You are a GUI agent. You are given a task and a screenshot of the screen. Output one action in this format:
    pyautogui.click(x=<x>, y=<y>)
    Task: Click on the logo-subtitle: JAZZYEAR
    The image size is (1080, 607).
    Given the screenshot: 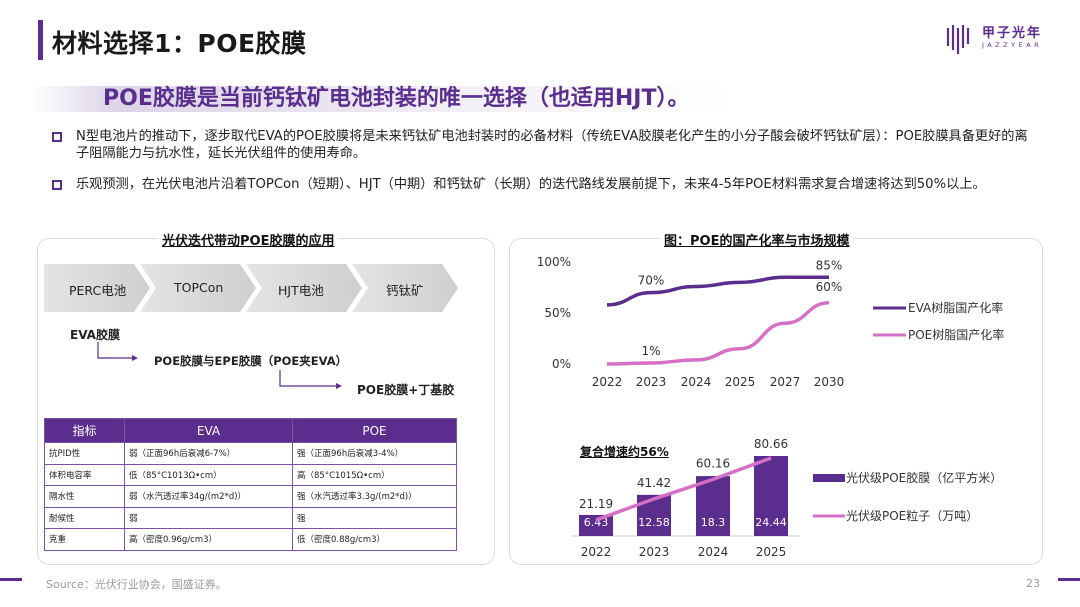 What is the action you would take?
    pyautogui.click(x=1012, y=45)
    